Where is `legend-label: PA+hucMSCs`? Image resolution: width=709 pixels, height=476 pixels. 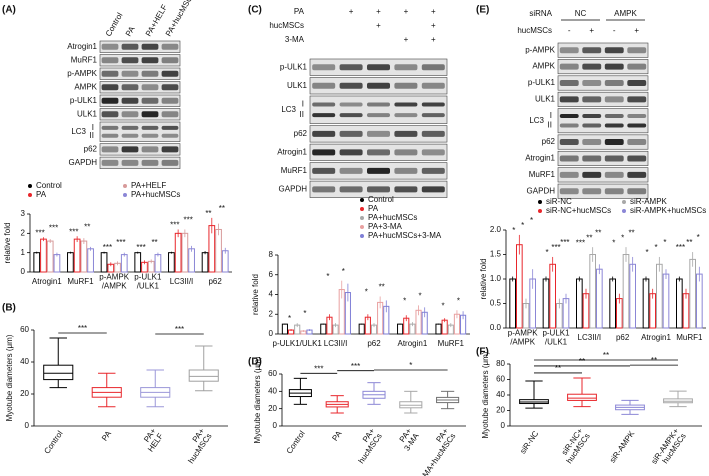 legend-label: PA+hucMSCs is located at coordinates (392, 217).